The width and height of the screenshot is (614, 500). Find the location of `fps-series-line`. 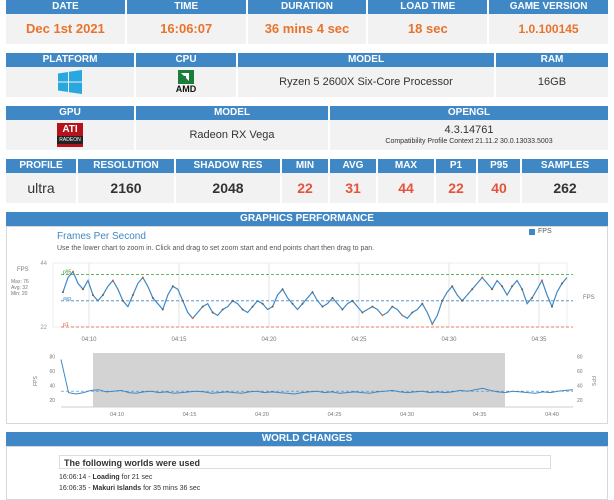

fps-series-line is located at coordinates (315, 298).